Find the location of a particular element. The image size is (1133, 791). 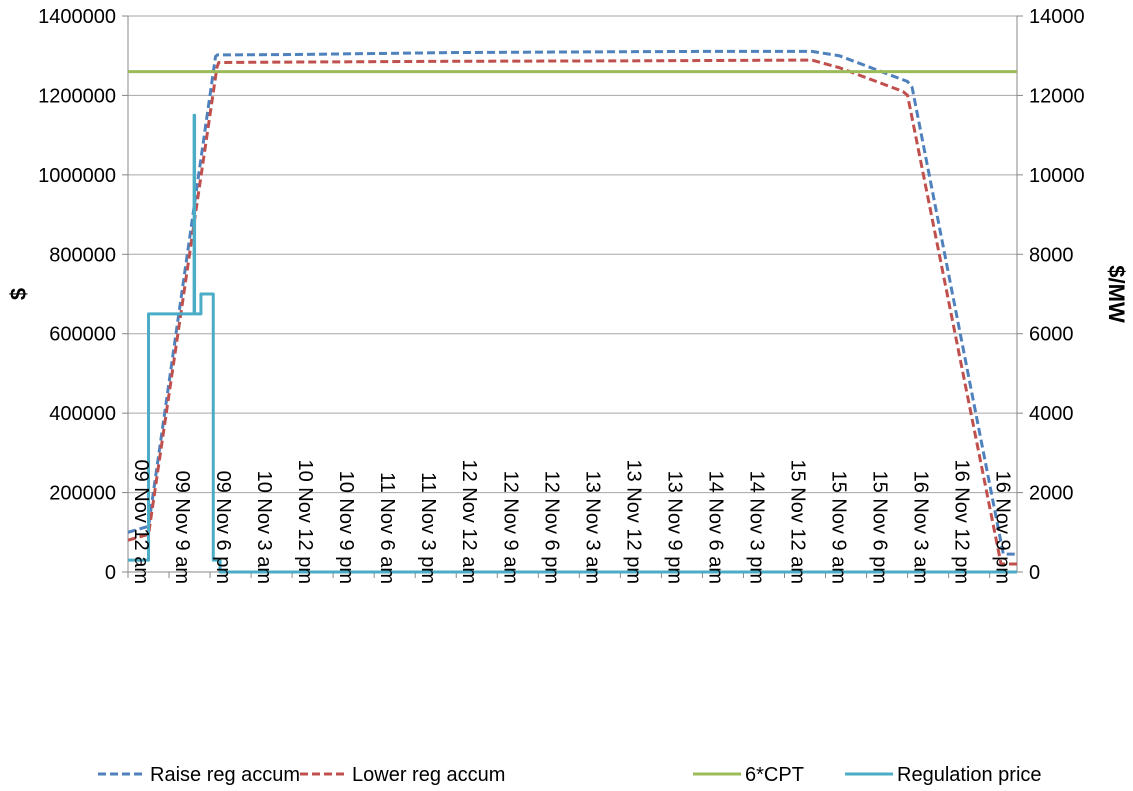

x-axis-tick-label: 12 Nov 12 am is located at coordinates (469, 521).